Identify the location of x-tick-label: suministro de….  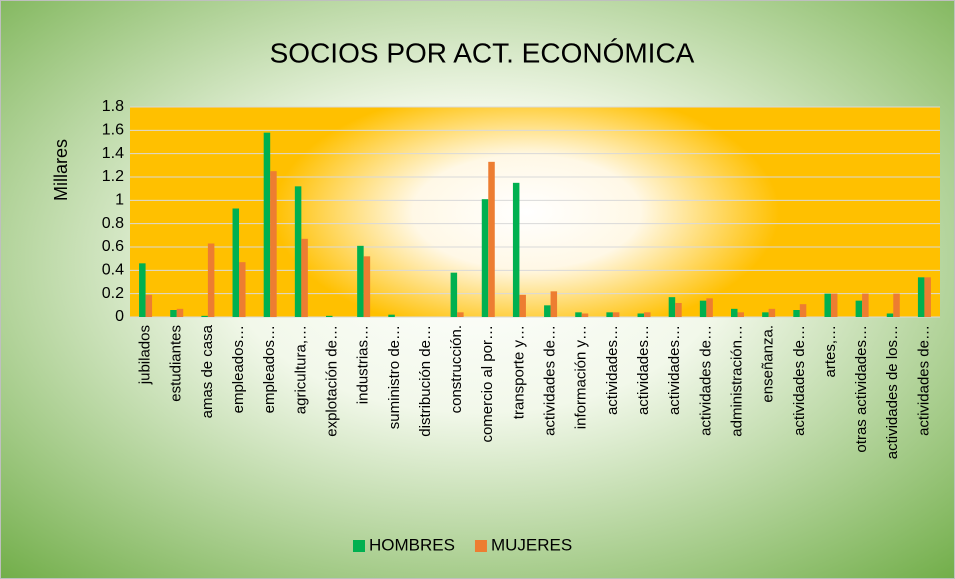
(394, 377).